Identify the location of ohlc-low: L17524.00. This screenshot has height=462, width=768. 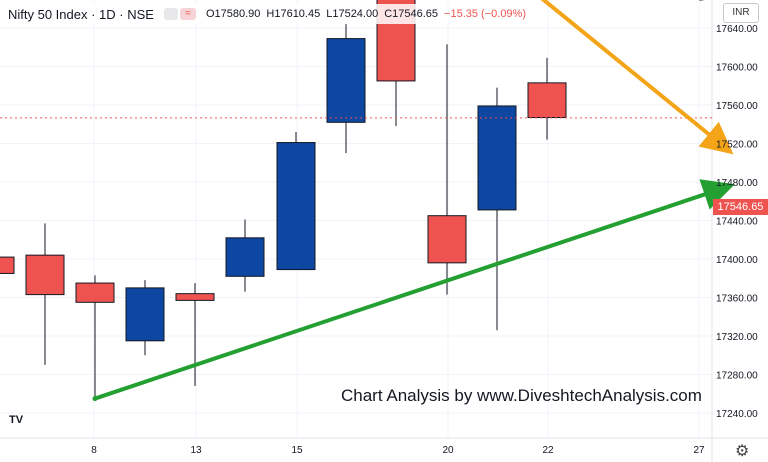
(352, 14).